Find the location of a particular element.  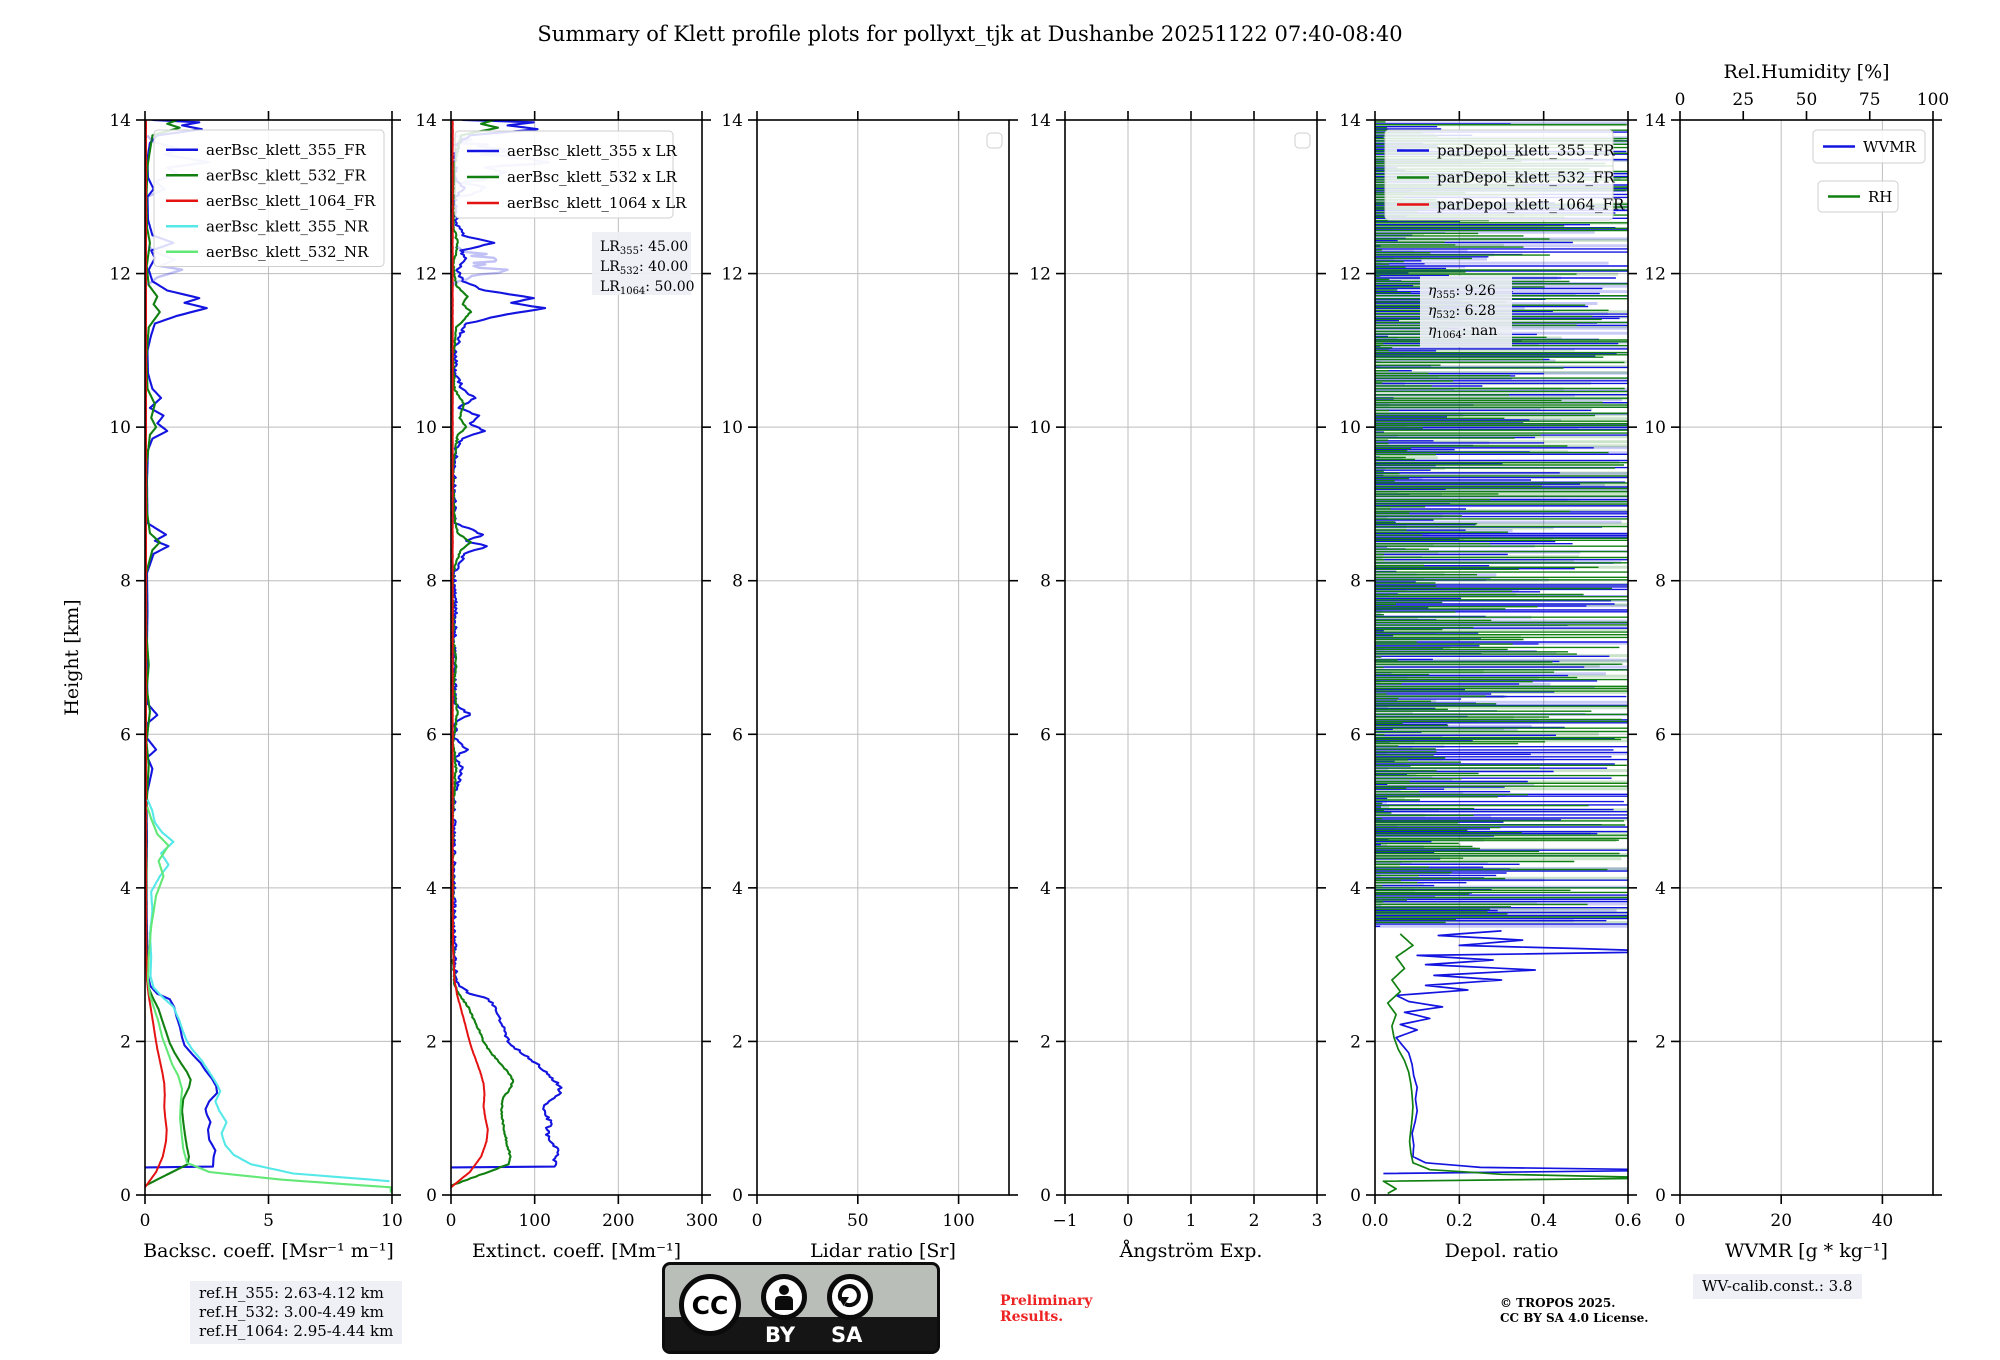

legend-label-WVMR: WVMR is located at coordinates (1890, 147).